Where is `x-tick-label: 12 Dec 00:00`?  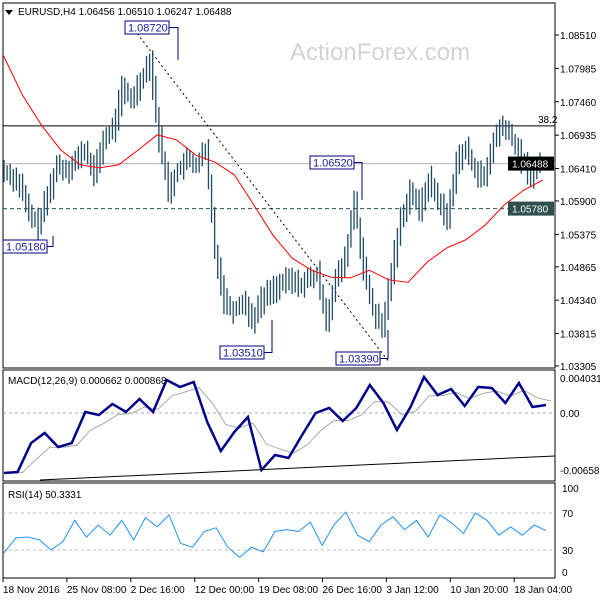
x-tick-label: 12 Dec 00:00 is located at coordinates (225, 590).